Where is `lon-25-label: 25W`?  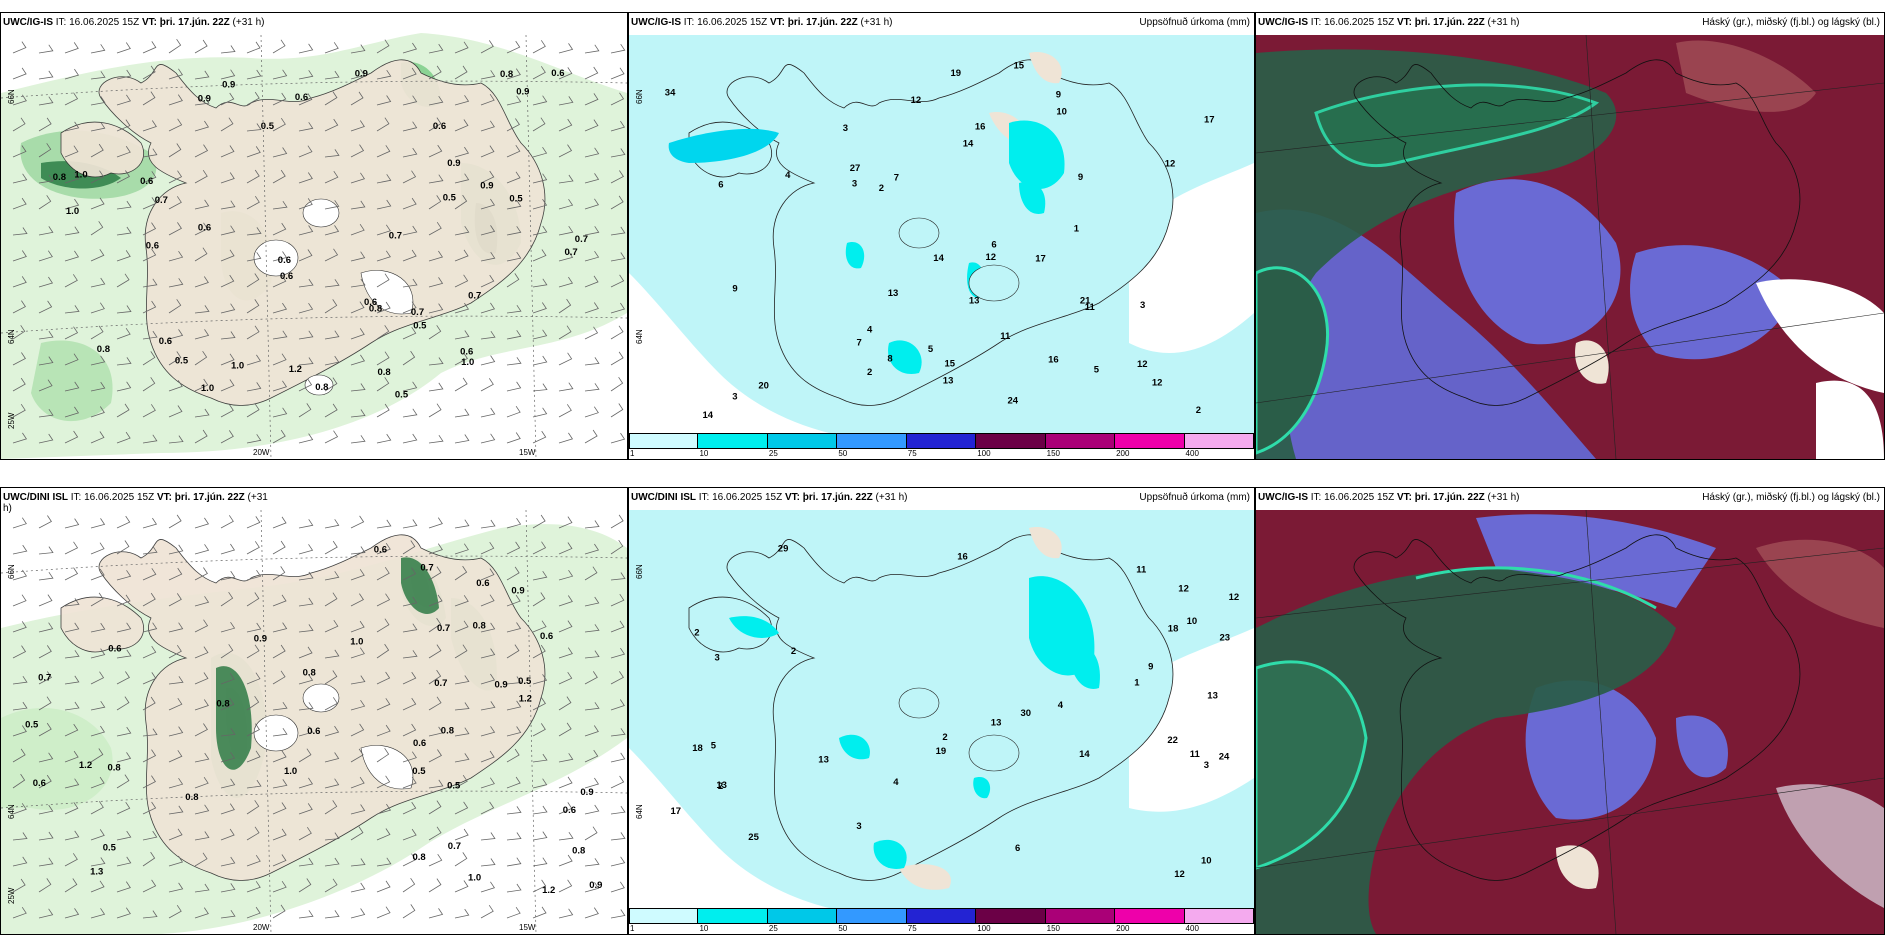 lon-25-label: 25W is located at coordinates (11, 895).